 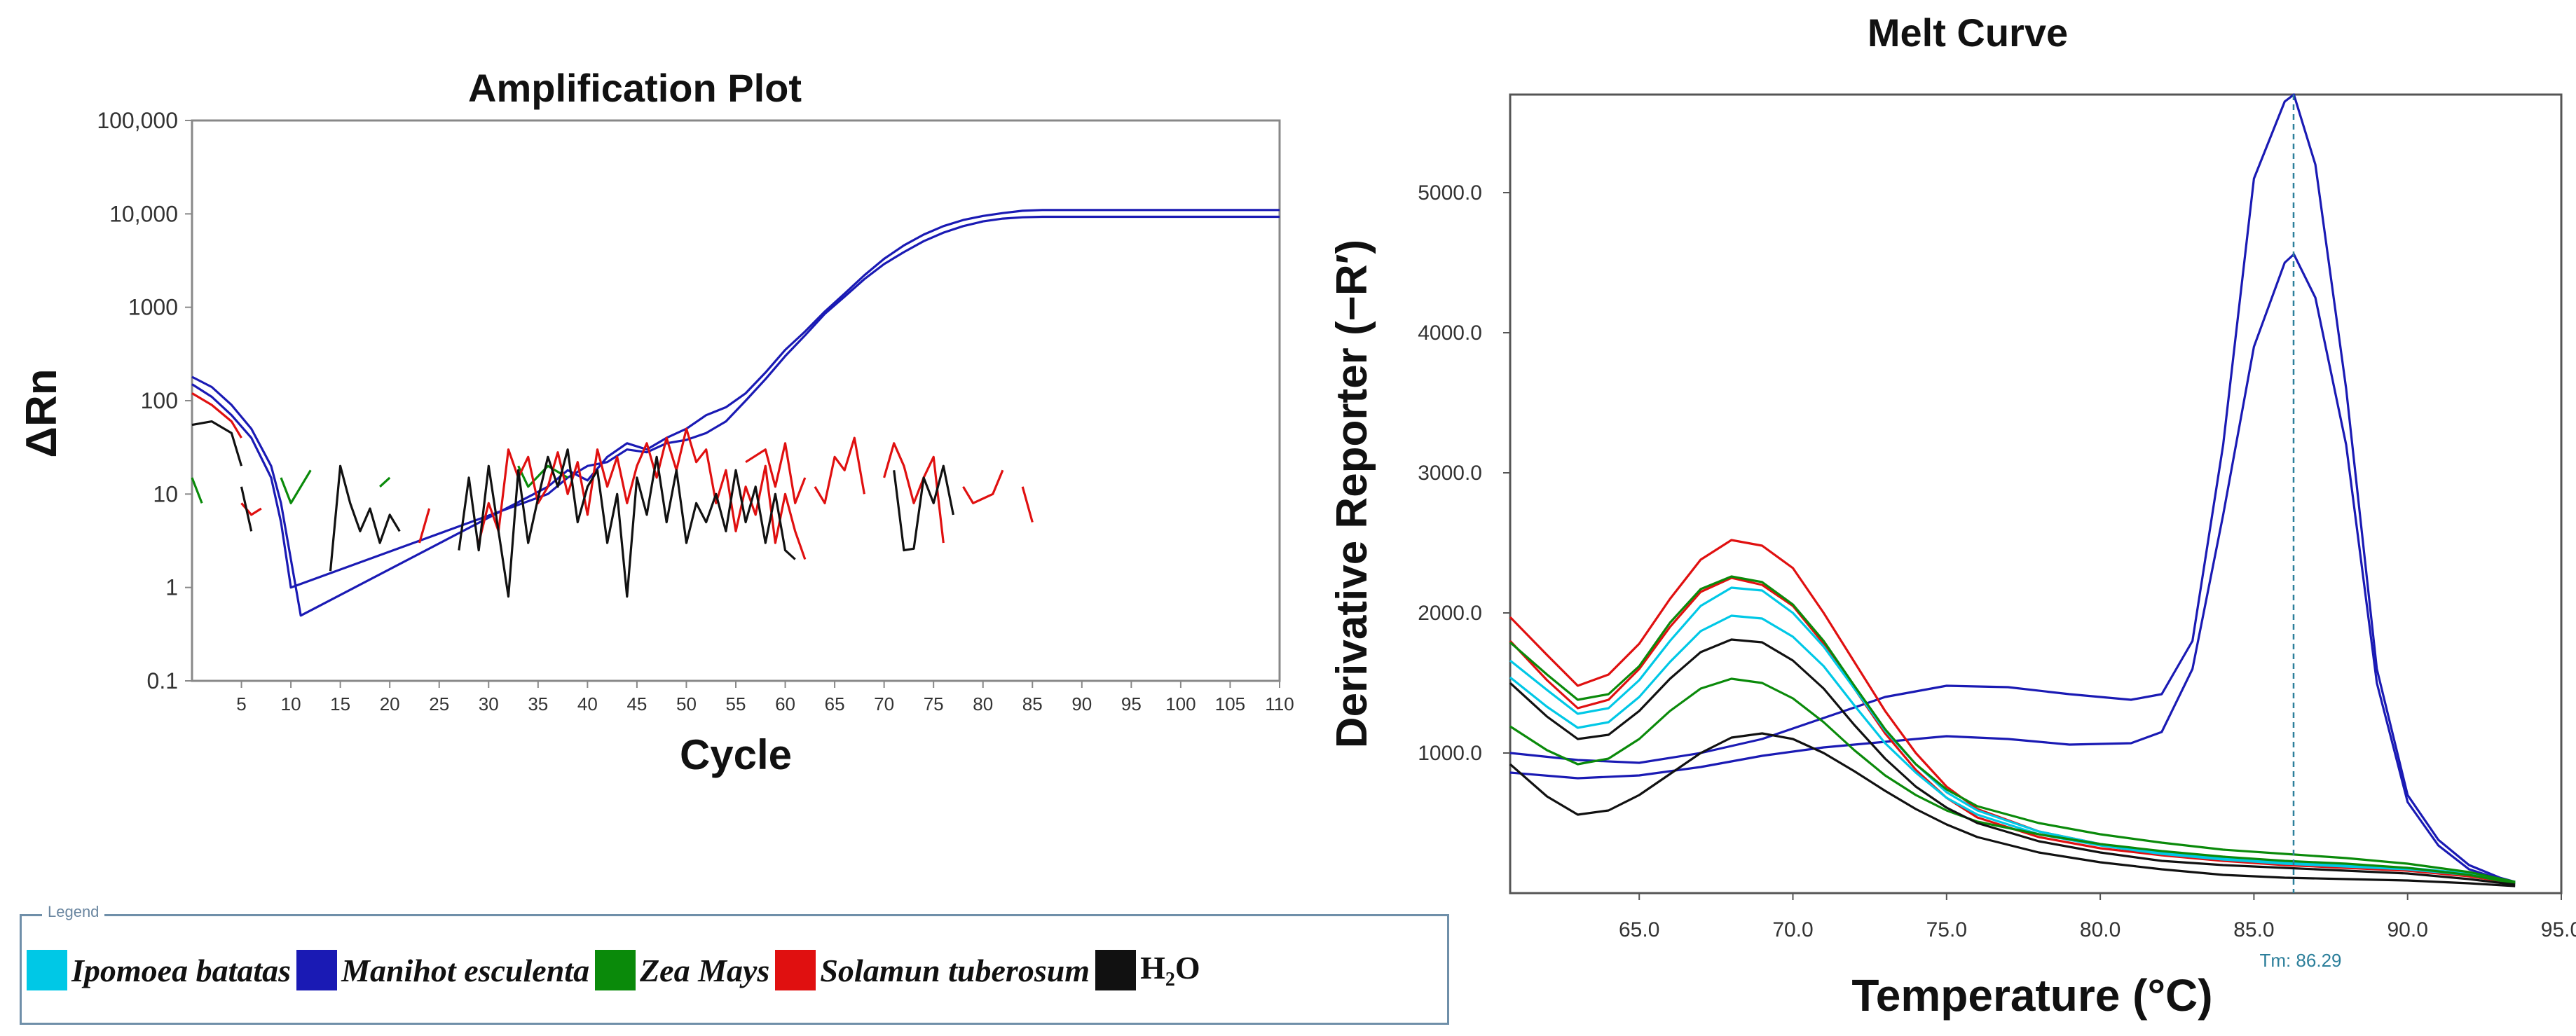 I want to click on legend-label-water-o: O, so click(x=1187, y=968).